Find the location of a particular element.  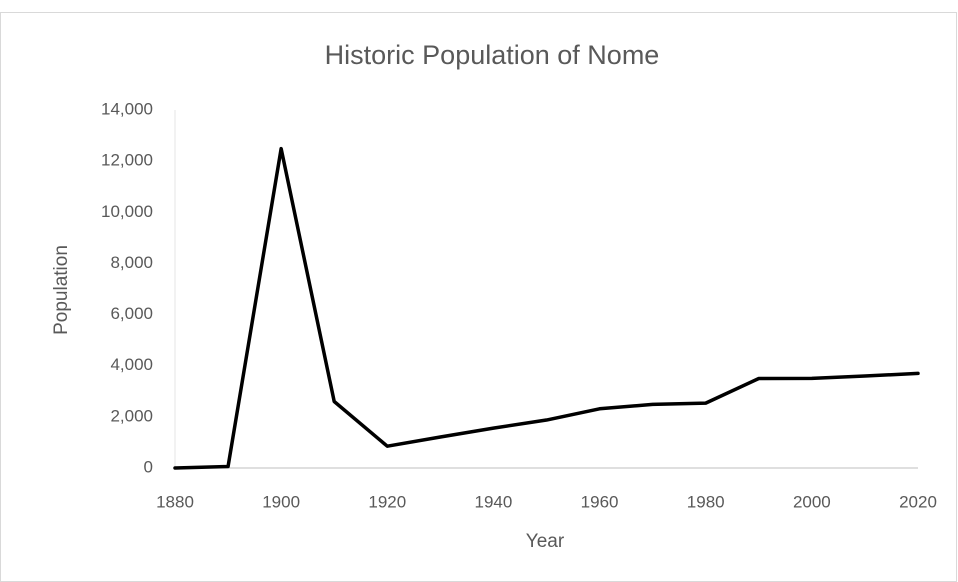

chart-title: Historic Population of Nome is located at coordinates (492, 55).